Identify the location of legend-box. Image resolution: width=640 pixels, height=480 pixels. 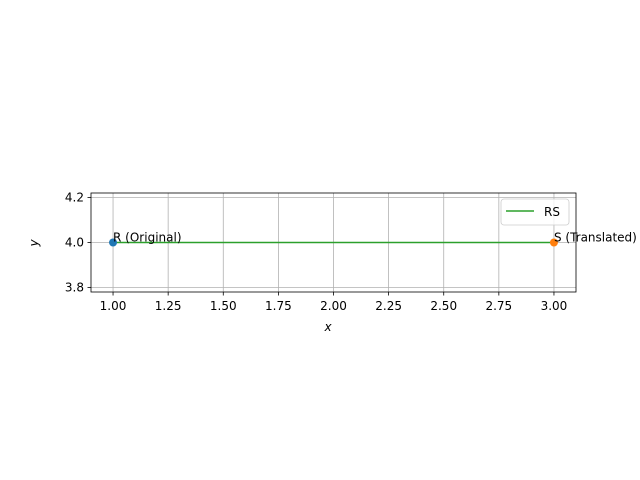
(535, 212).